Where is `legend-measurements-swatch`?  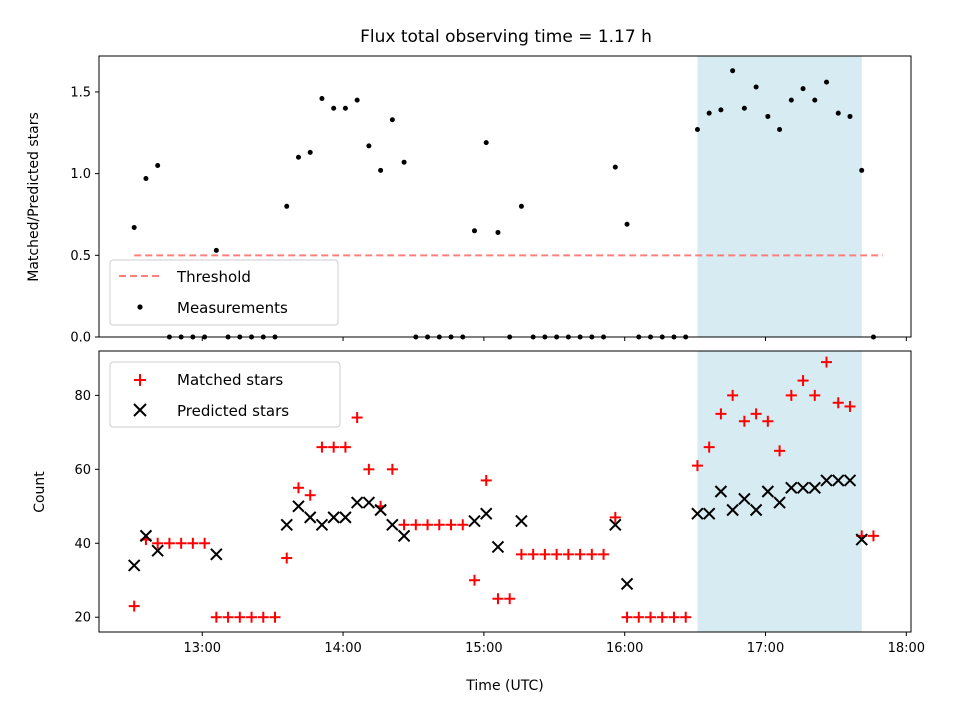
legend-measurements-swatch is located at coordinates (140, 307).